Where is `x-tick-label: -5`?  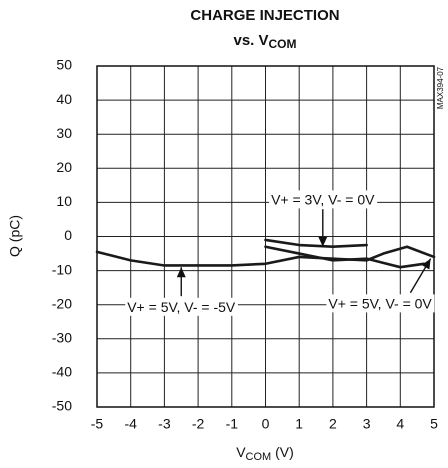
x-tick-label: -5 is located at coordinates (97, 424).